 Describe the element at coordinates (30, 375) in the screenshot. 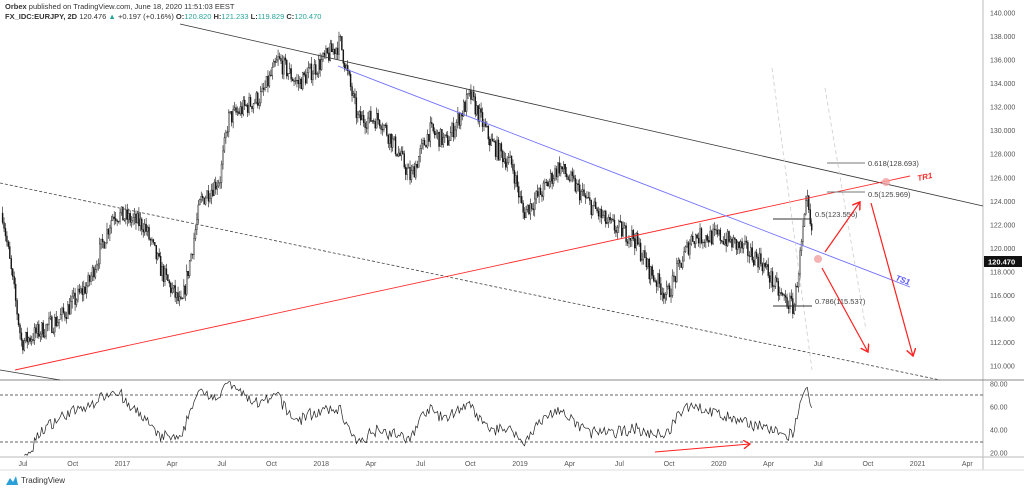

I see `base-line` at that location.